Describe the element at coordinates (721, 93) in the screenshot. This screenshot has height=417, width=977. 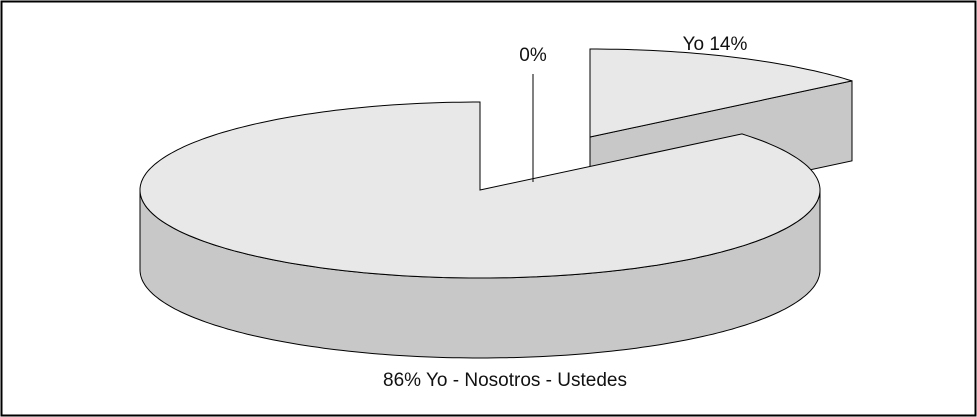
I see `slice` at that location.